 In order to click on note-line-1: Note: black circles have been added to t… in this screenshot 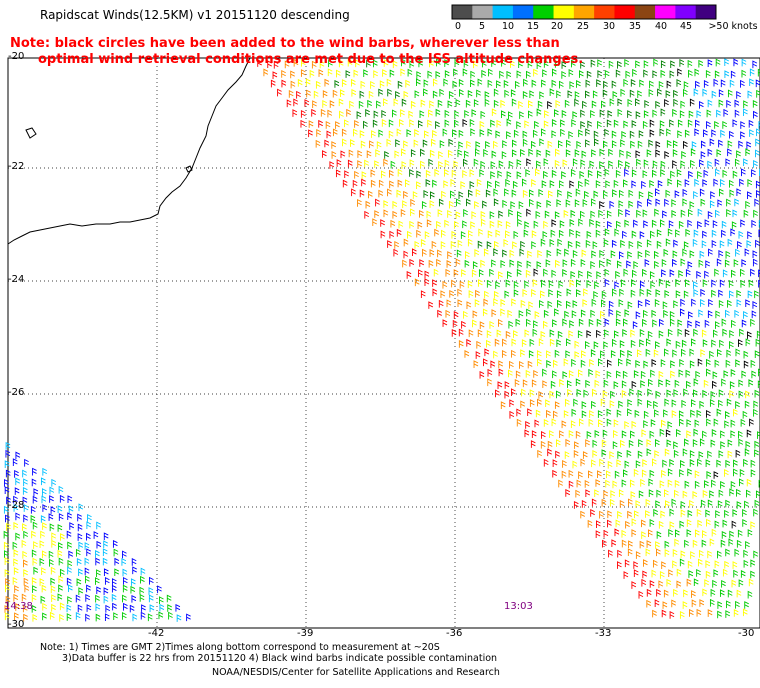, I will do `click(285, 43)`.